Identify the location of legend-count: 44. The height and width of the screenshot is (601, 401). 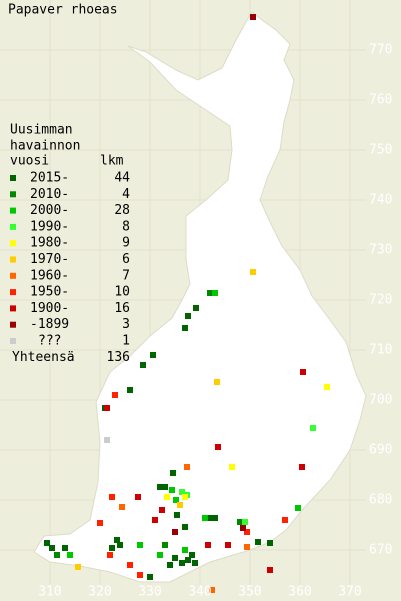
(122, 178).